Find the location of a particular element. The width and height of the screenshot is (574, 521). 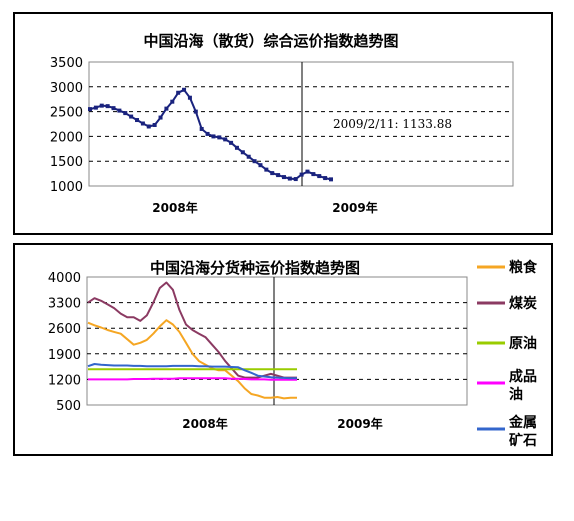

chart-title: 中国沿海（散货）综合运价指数趋势图 is located at coordinates (270, 41).